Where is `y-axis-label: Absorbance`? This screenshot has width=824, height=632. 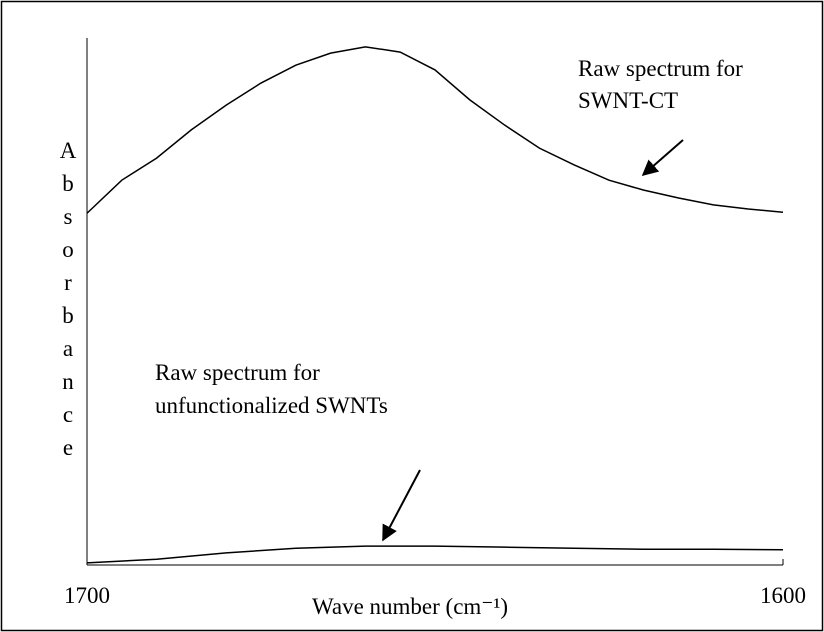
y-axis-label: Absorbance is located at coordinates (68, 303).